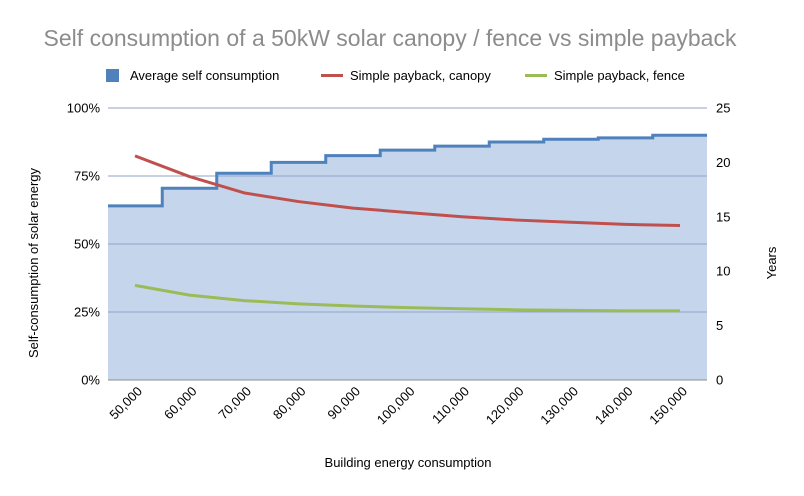 This screenshot has width=804, height=496. Describe the element at coordinates (289, 403) in the screenshot. I see `x-tick-label: 80,000` at that location.